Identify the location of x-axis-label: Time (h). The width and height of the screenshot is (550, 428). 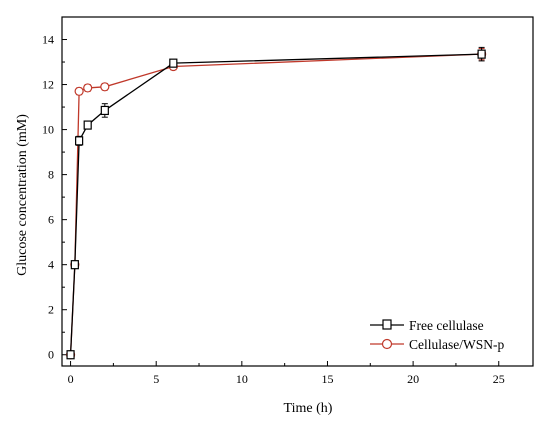
(308, 408).